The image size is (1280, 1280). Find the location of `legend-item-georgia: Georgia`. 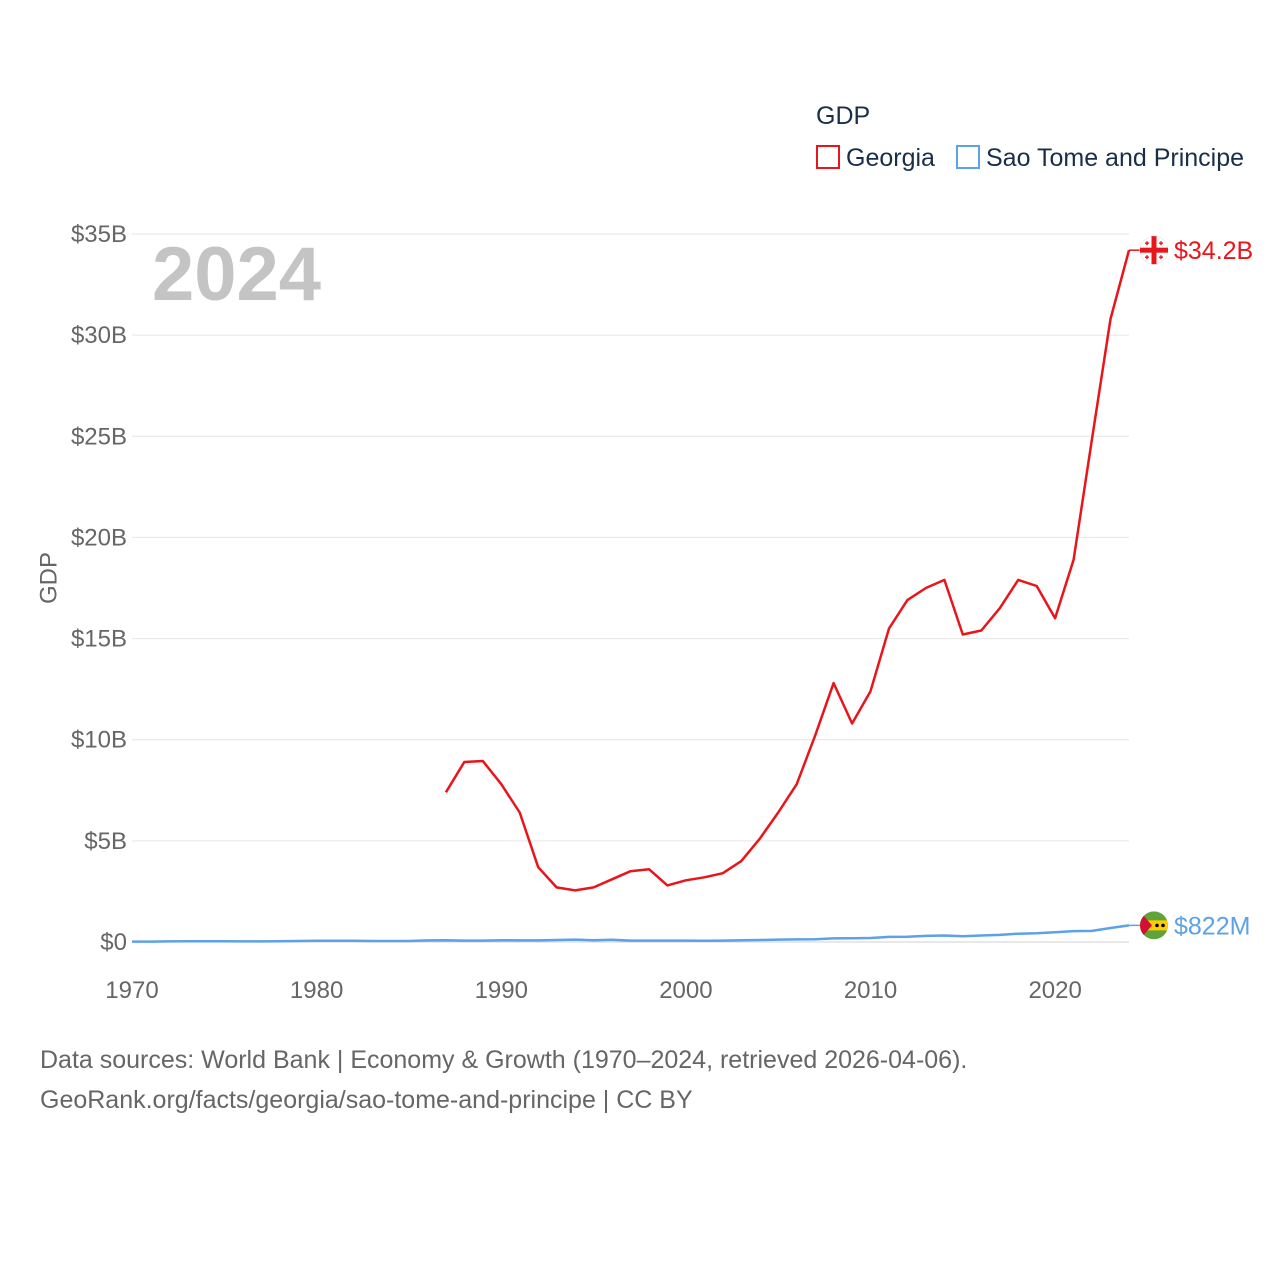

legend-item-georgia: Georgia is located at coordinates (875, 158).